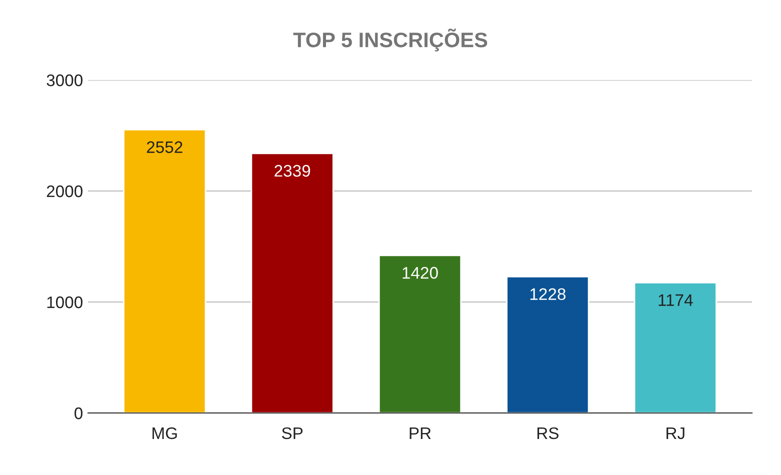 The height and width of the screenshot is (475, 781). I want to click on data-label: 1420, so click(420, 272).